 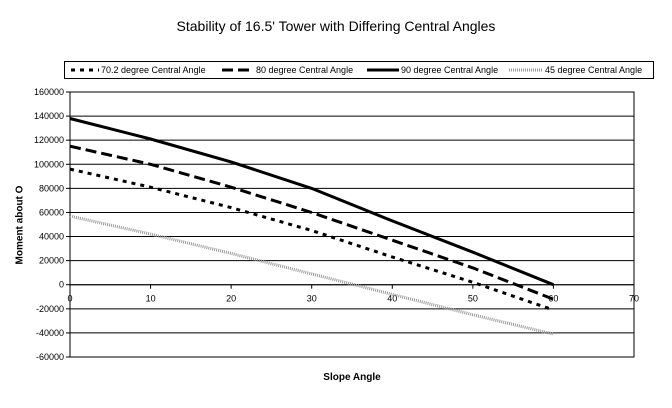 What do you see at coordinates (352, 377) in the screenshot?
I see `x-axis-label: Slope Angle` at bounding box center [352, 377].